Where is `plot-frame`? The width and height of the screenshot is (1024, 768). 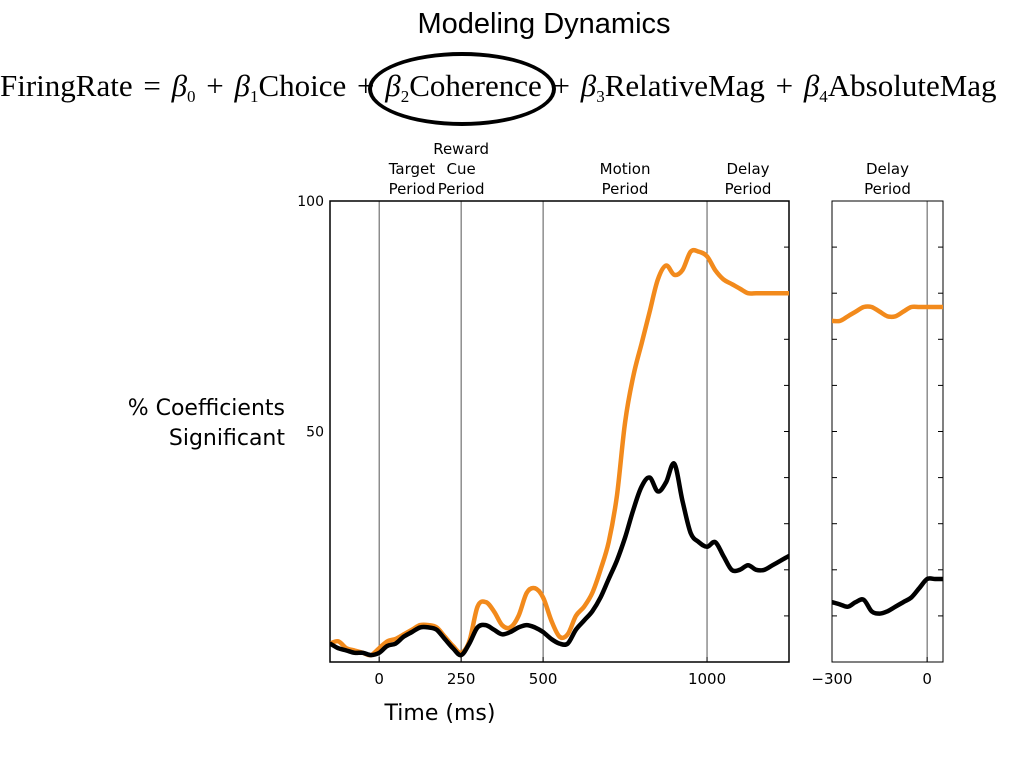 plot-frame is located at coordinates (887, 431).